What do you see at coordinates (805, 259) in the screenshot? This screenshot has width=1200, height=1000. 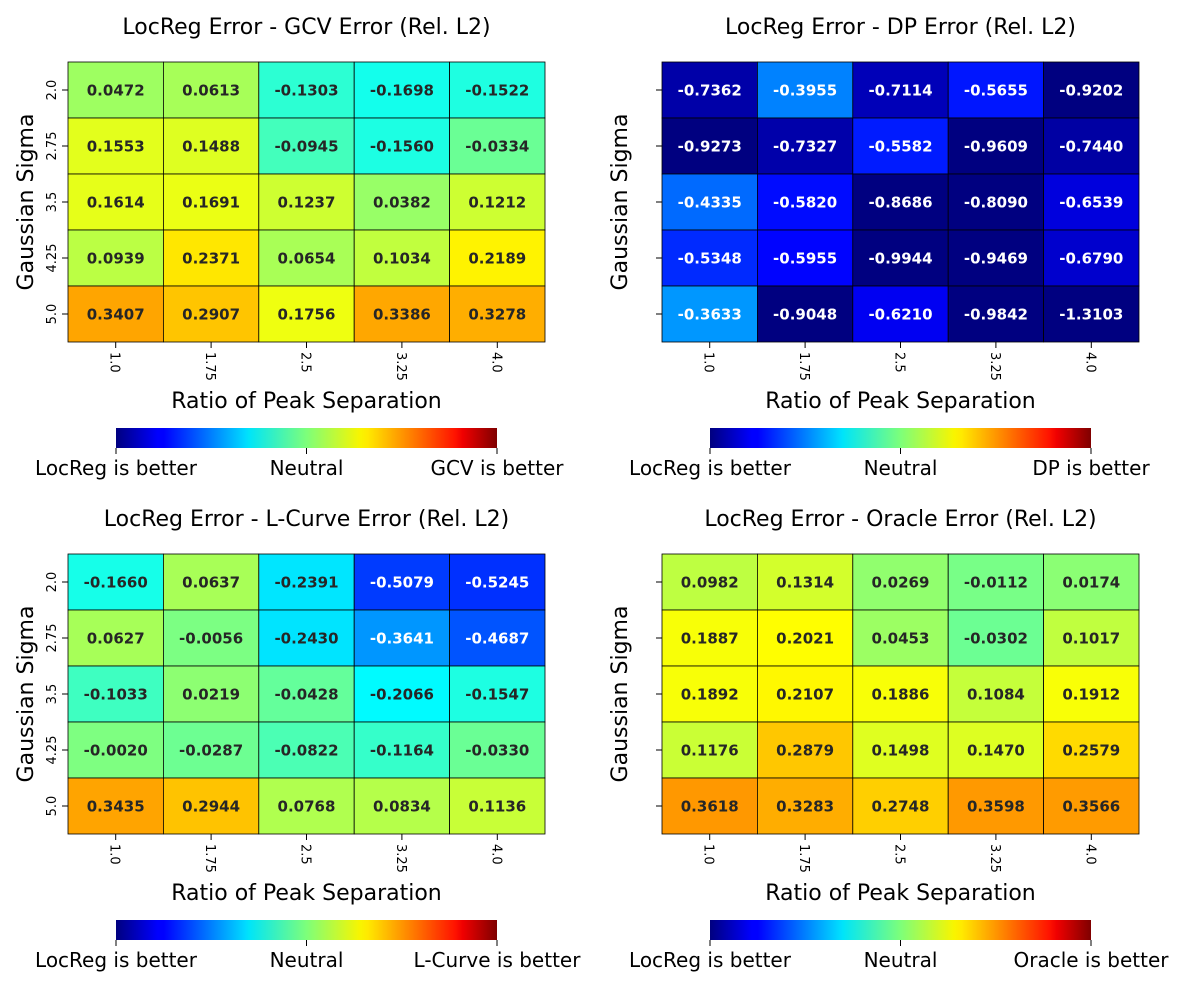 I see `cell-value-label: -0.5955` at bounding box center [805, 259].